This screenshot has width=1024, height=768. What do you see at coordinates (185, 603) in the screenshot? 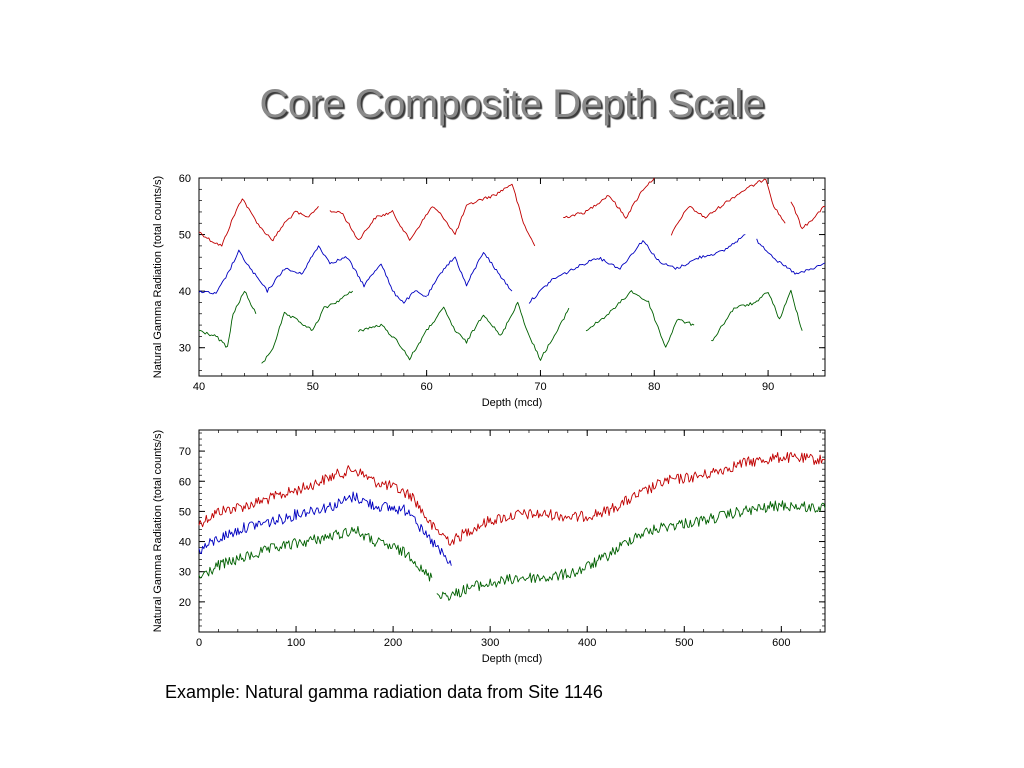
I see `y-tick-label: 20` at bounding box center [185, 603].